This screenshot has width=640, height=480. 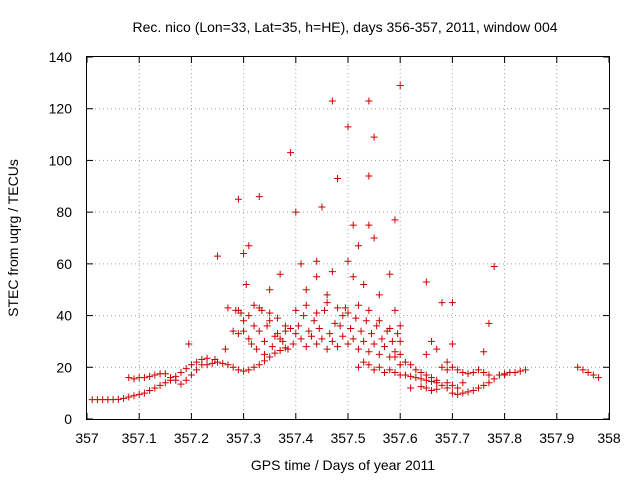 I want to click on x-tick-label: 357.6, so click(x=400, y=438).